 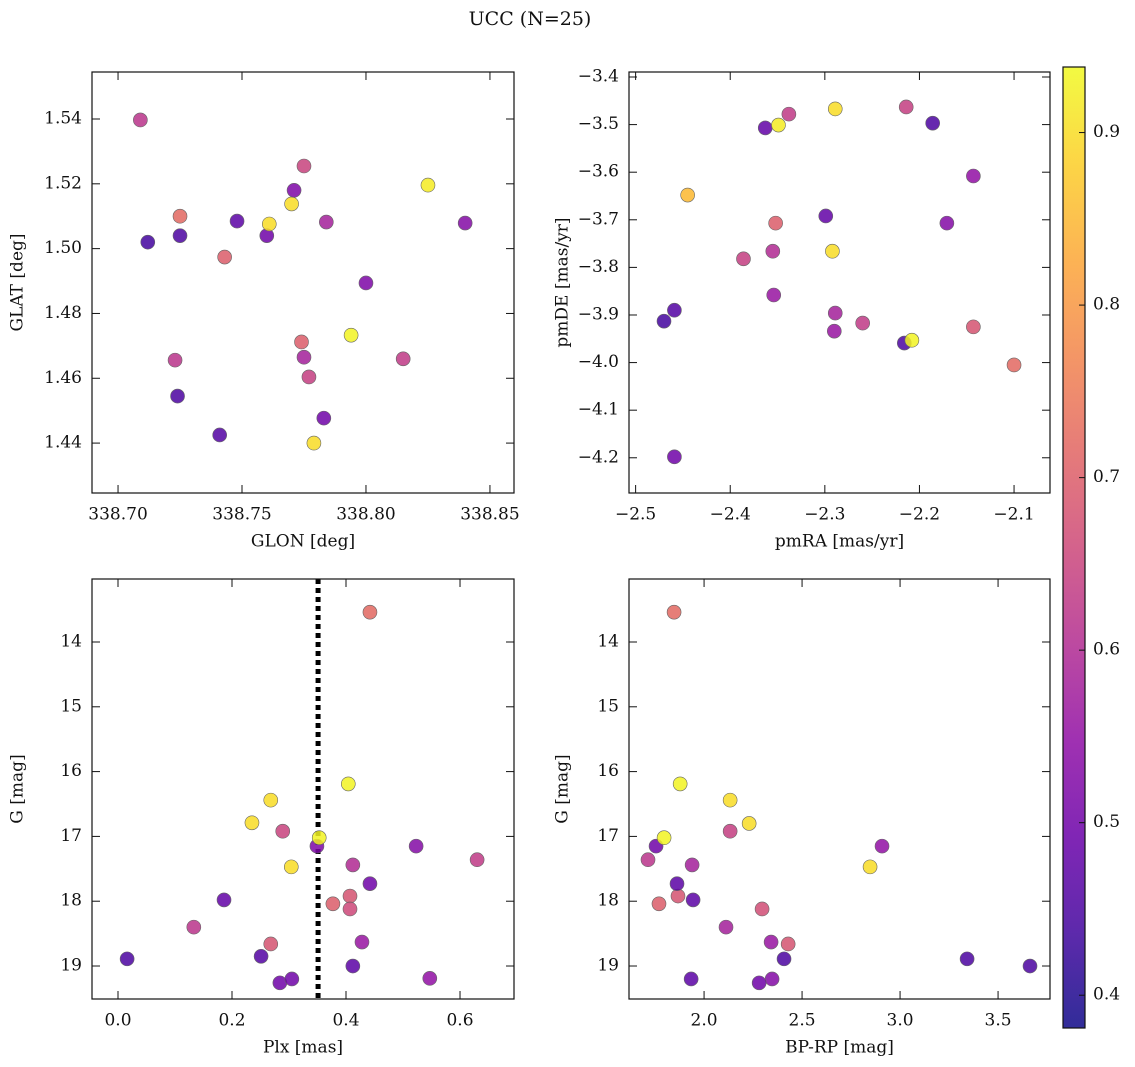 I want to click on y-tick-label: −3.9, so click(x=598, y=314).